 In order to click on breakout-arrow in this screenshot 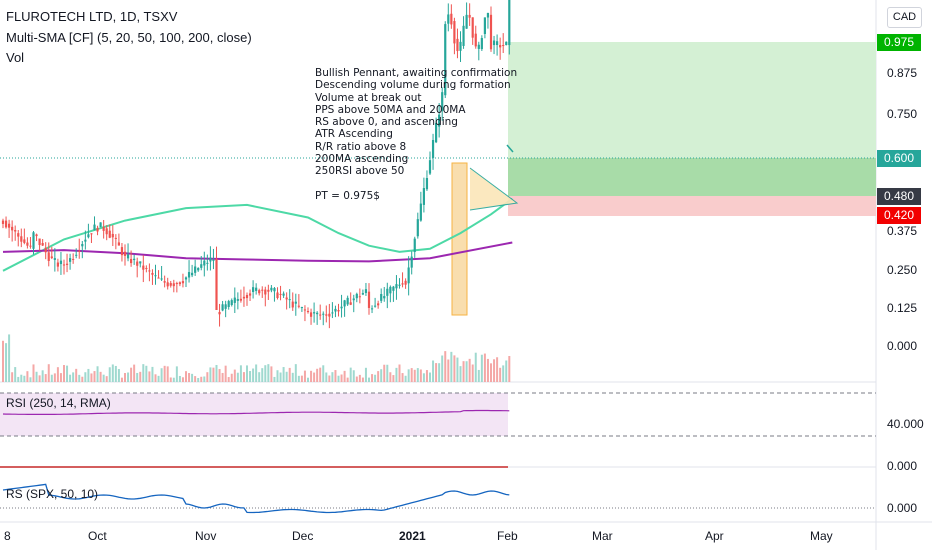, I will do `click(510, 148)`.